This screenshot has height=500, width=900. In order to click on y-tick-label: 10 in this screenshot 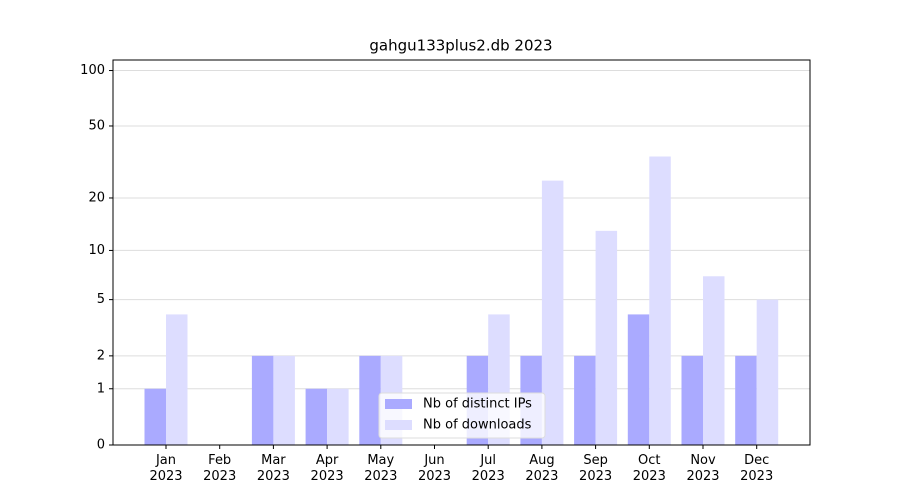, I will do `click(96, 250)`.